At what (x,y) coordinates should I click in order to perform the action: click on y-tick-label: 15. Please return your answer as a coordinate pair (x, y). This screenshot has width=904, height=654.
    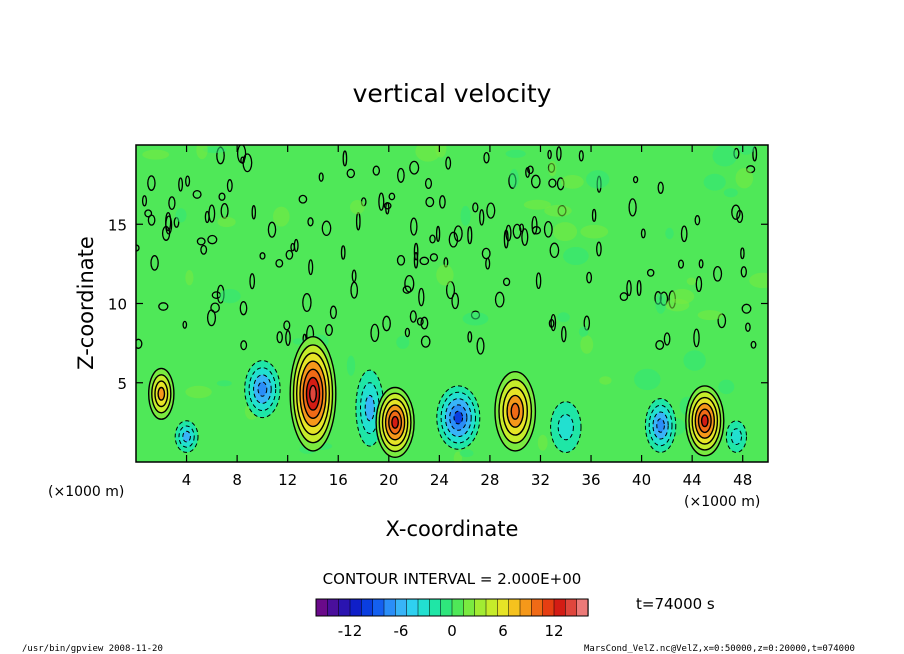
    Looking at the image, I should click on (117, 225).